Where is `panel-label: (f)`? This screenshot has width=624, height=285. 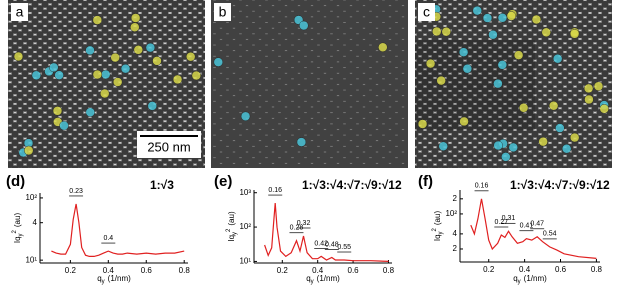
panel-label: (f) is located at coordinates (425, 181).